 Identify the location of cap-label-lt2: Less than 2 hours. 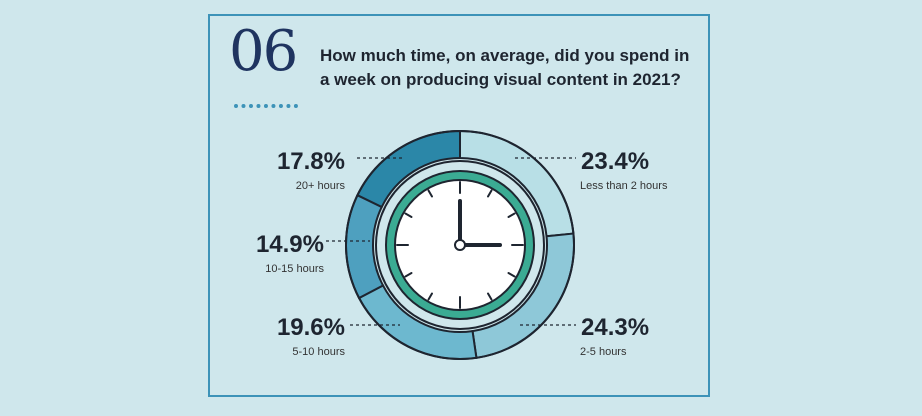
(624, 186).